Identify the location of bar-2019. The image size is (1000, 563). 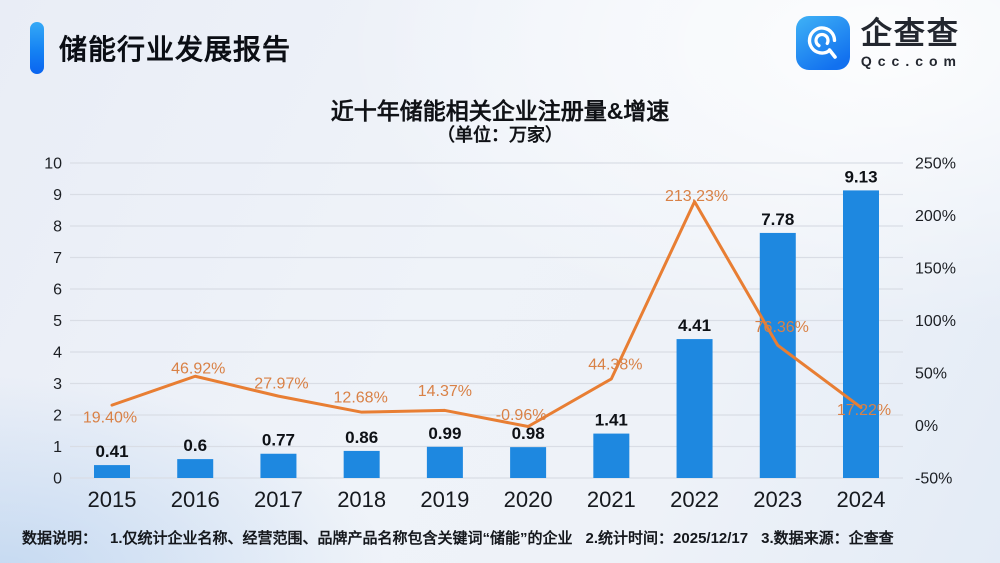
(444, 462).